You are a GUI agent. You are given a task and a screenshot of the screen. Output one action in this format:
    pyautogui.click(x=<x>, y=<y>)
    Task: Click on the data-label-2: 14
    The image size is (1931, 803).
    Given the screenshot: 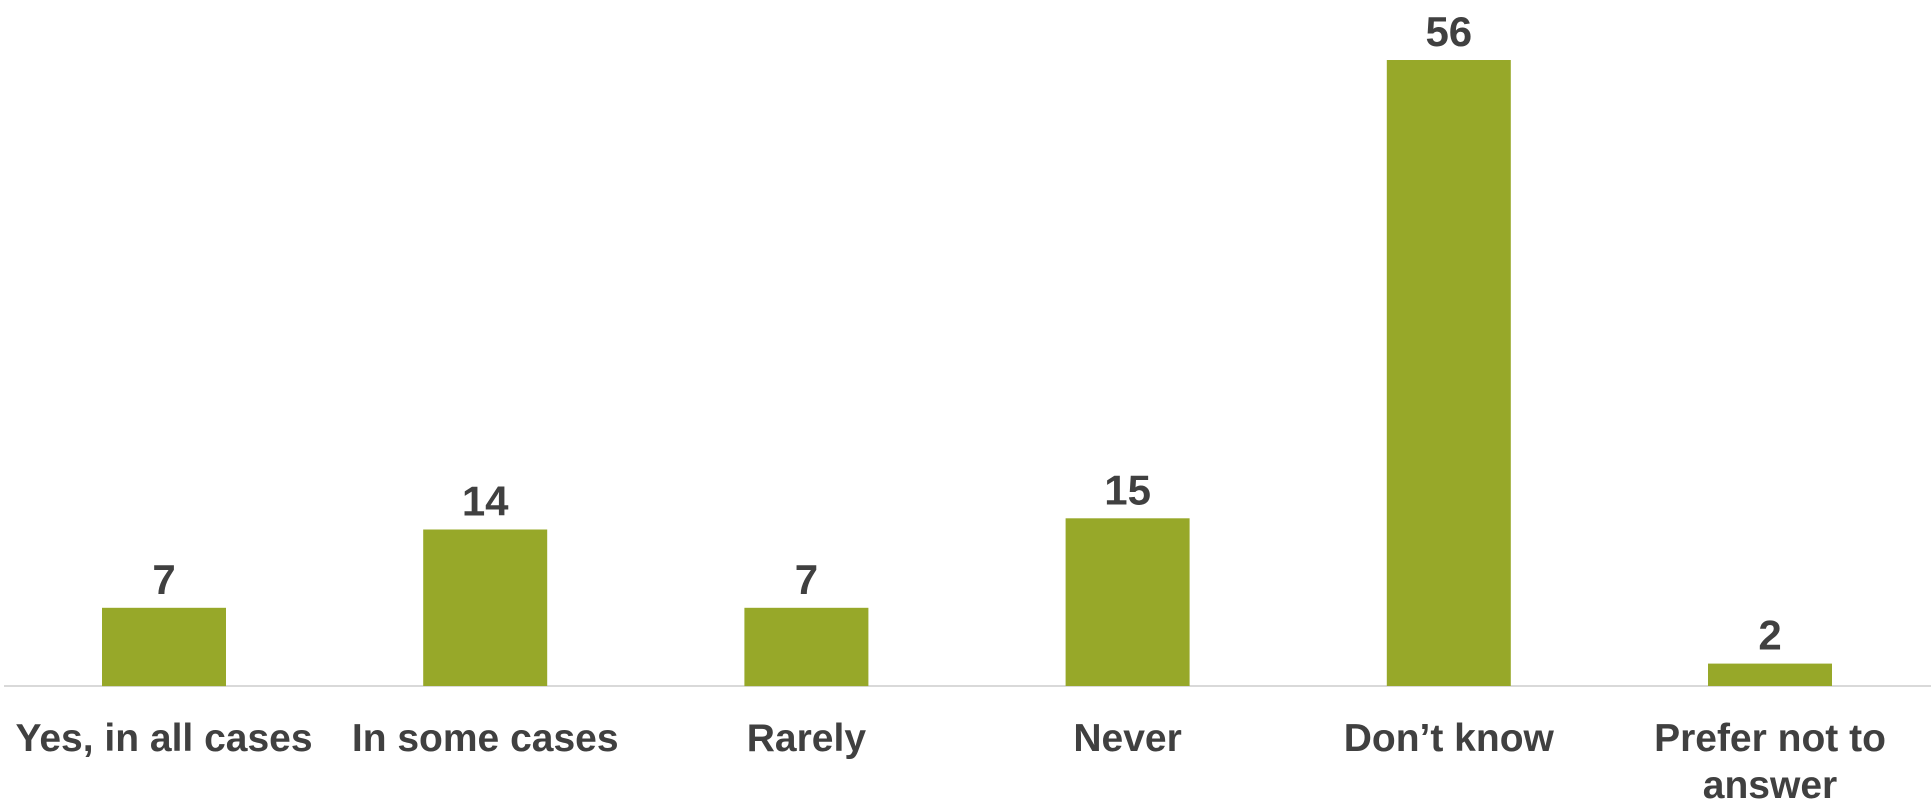 What is the action you would take?
    pyautogui.click(x=485, y=501)
    